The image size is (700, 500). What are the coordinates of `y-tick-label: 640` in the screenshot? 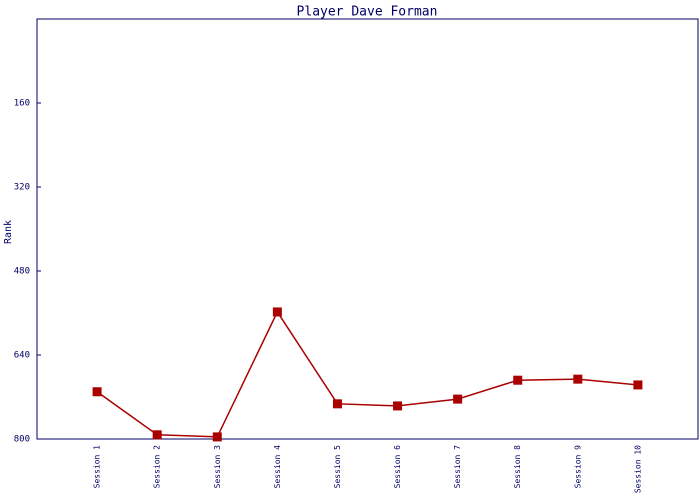 It's located at (22, 356).